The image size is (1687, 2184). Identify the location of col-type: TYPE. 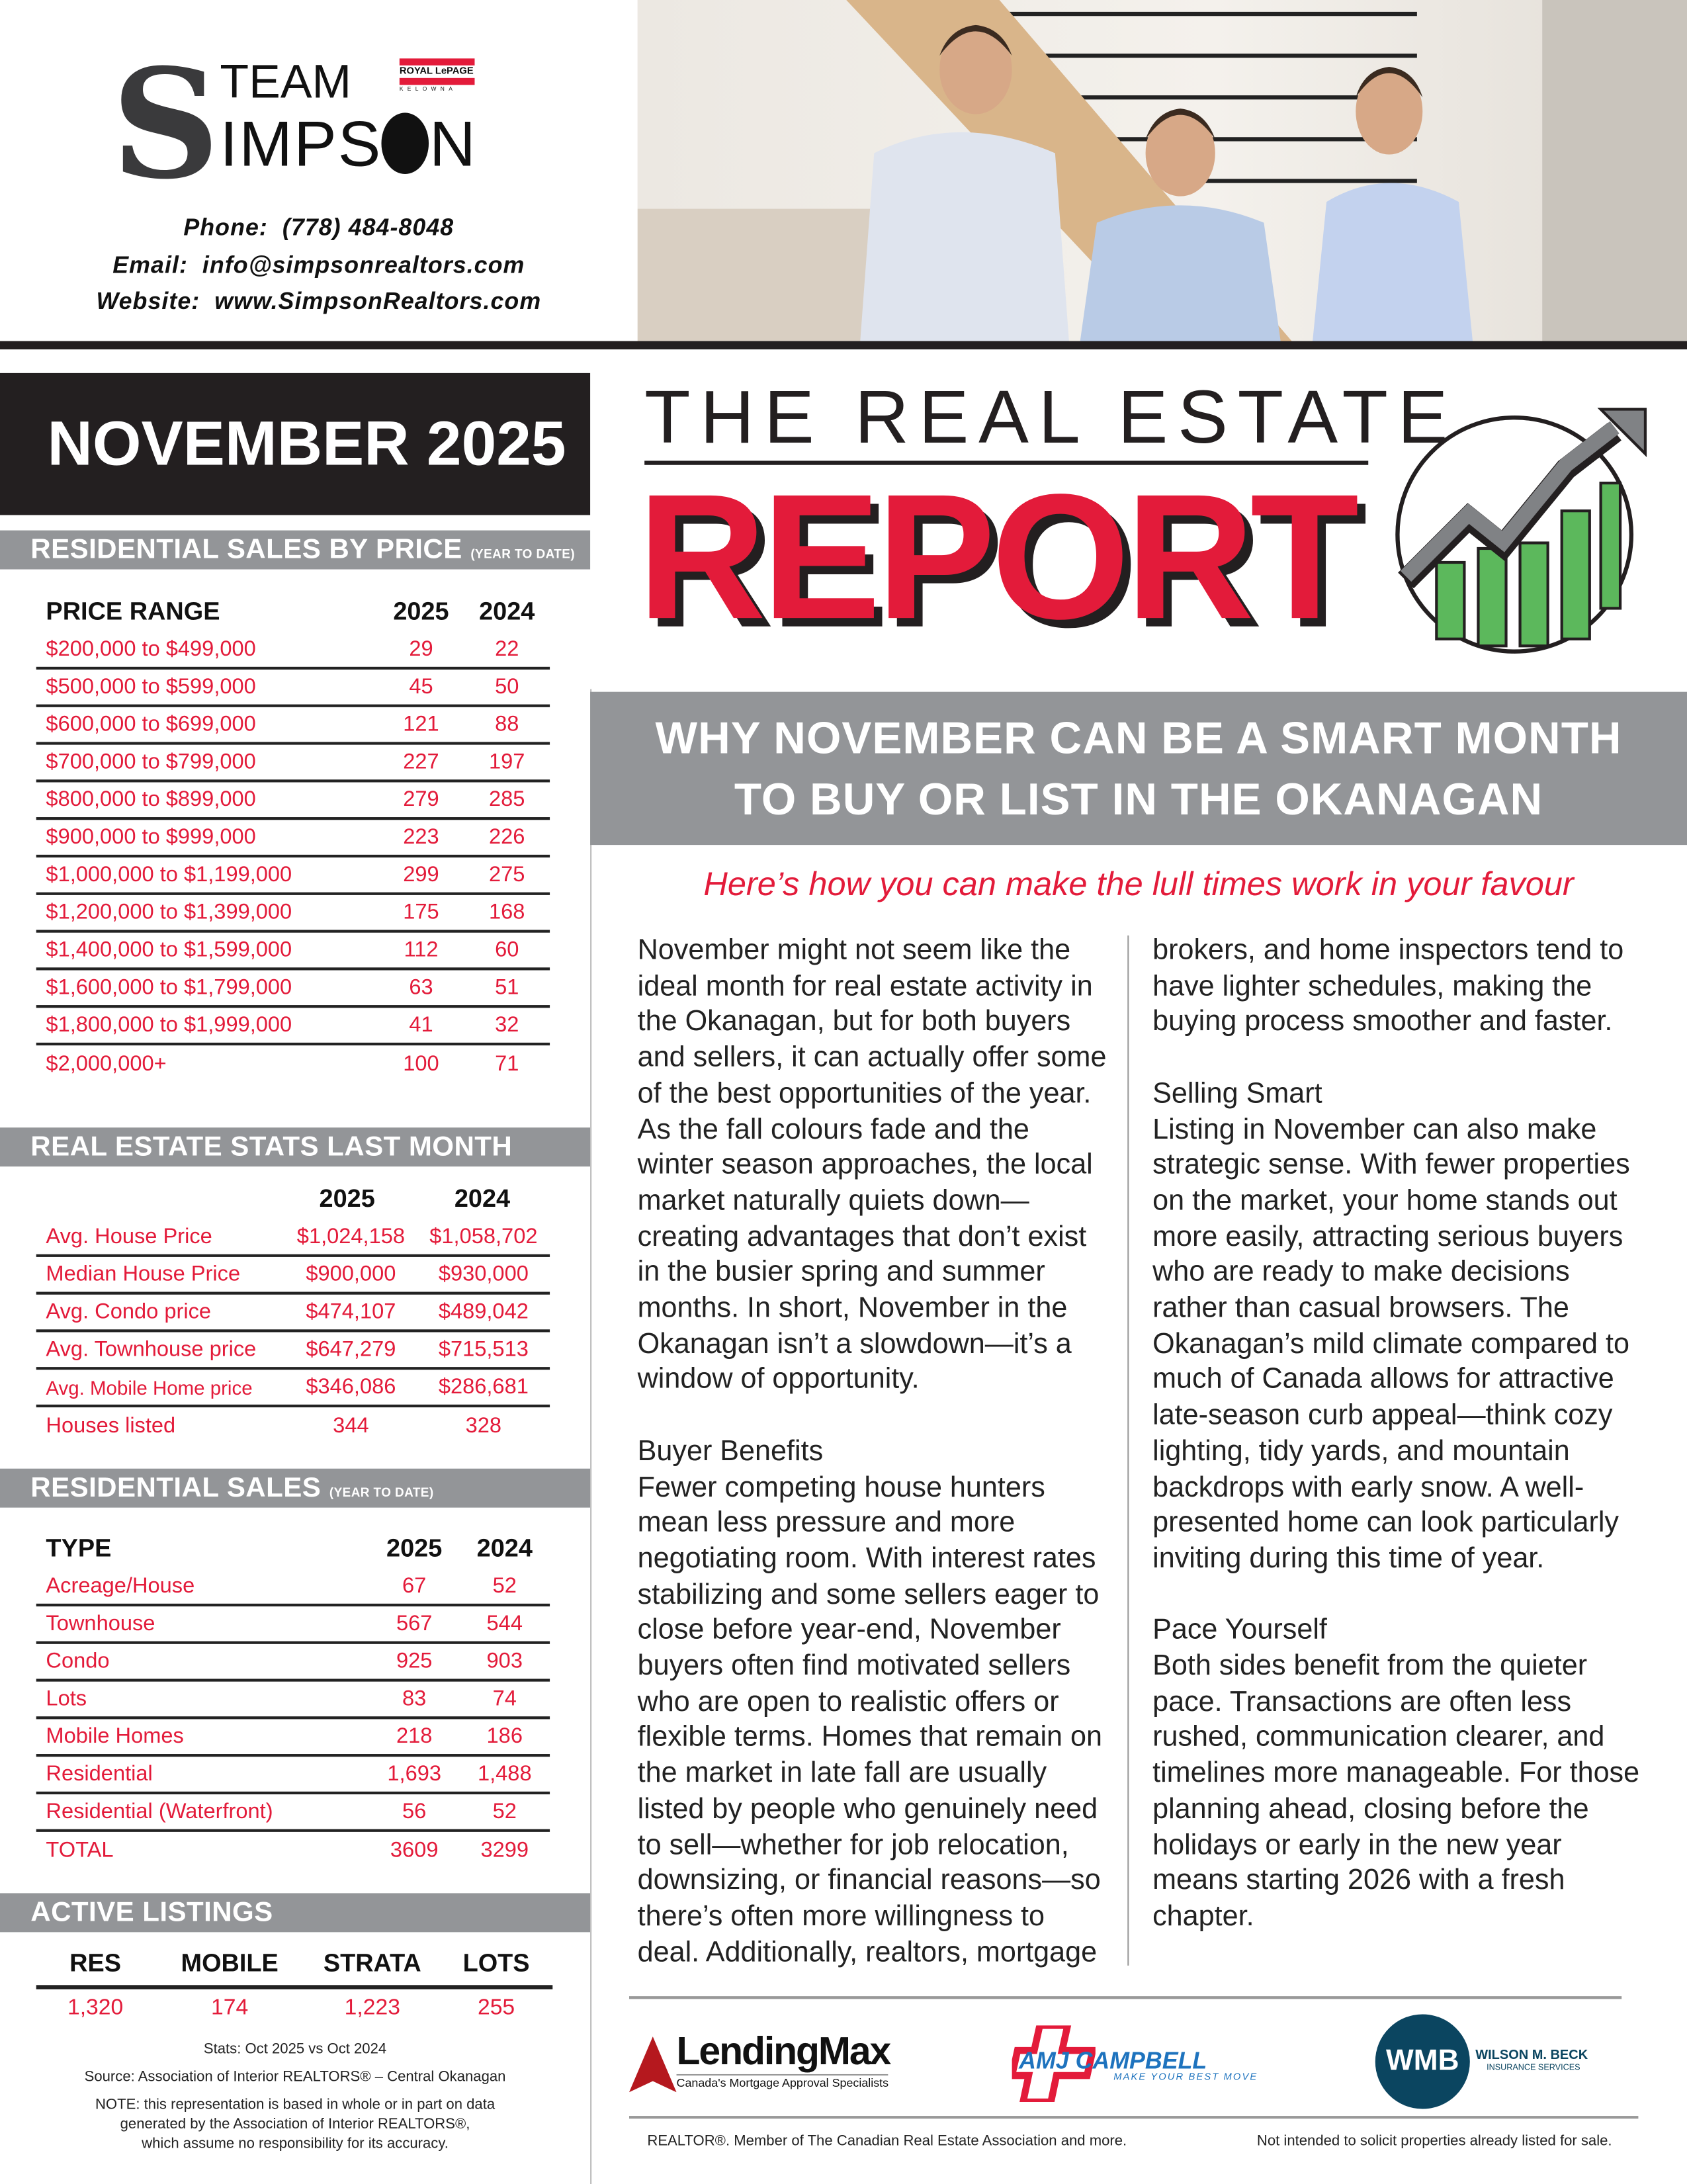
(79, 1547).